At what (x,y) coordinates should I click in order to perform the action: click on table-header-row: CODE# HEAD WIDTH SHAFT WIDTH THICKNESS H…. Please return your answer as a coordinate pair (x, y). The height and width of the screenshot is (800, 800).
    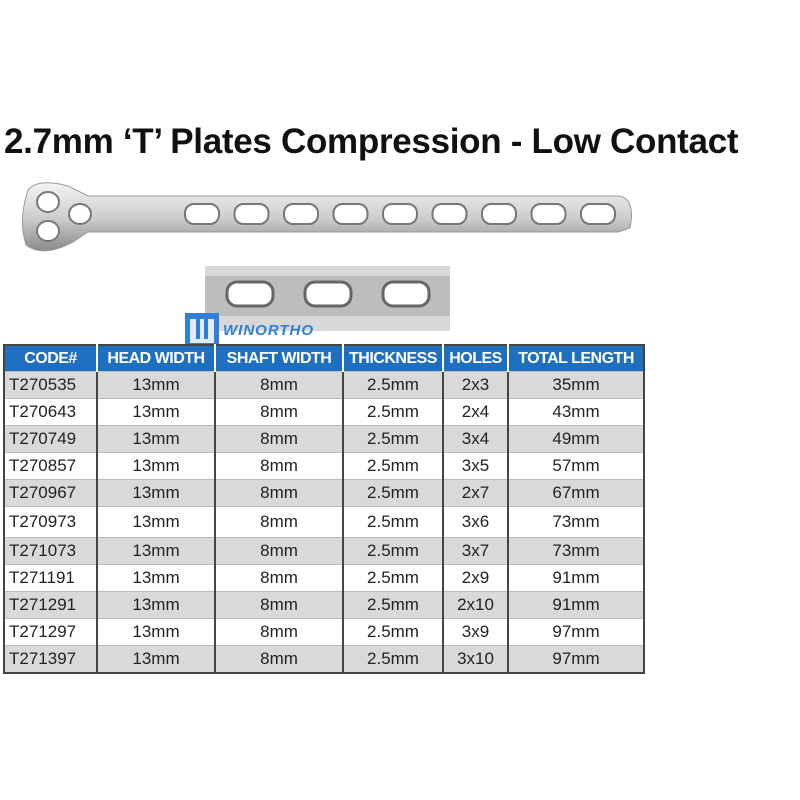
    Looking at the image, I should click on (324, 358).